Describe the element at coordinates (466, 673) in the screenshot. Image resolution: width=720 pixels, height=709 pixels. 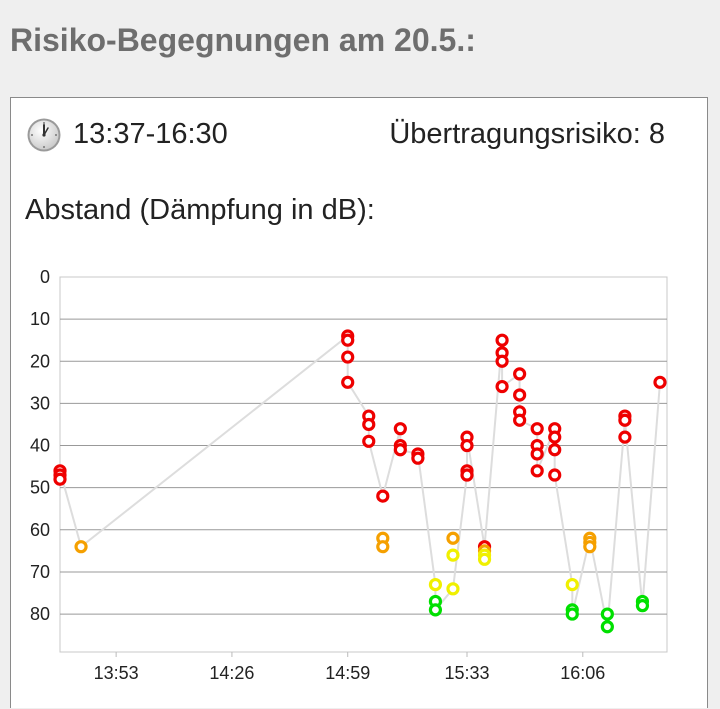
I see `x-tick-label: 15:33` at that location.